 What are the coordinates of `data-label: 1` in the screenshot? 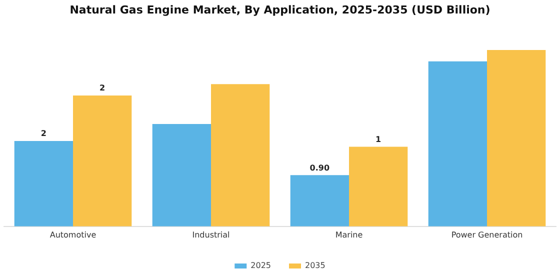 It's located at (379, 139).